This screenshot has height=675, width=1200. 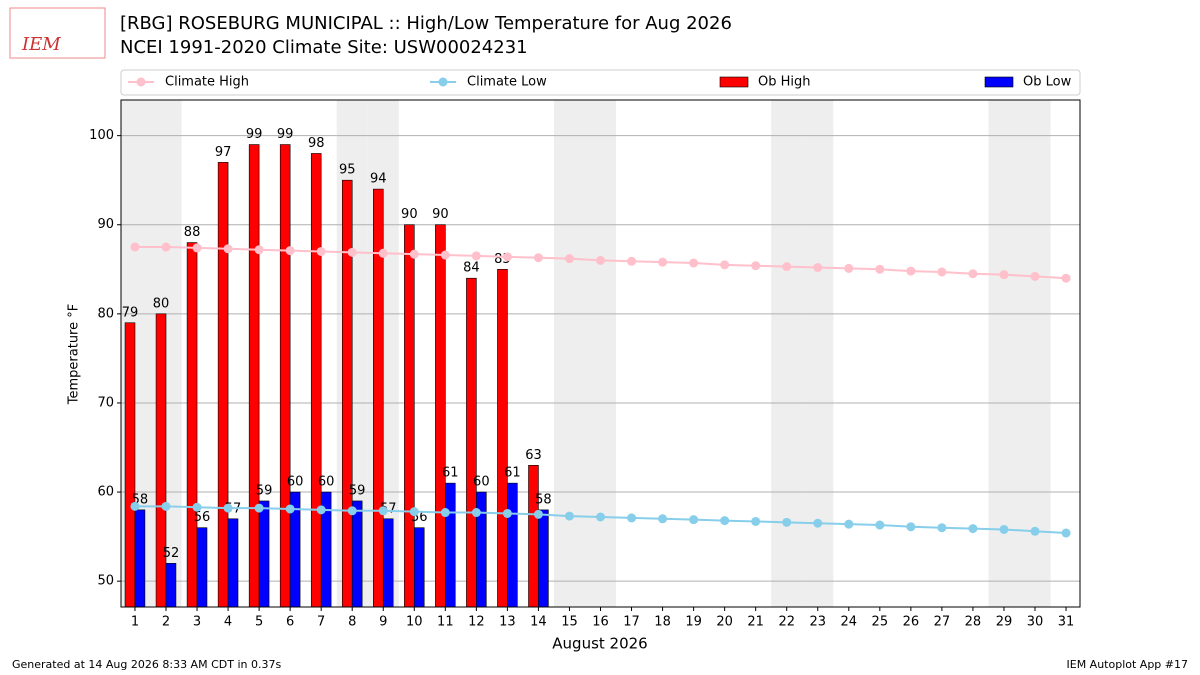 I want to click on x-tick-label: 18, so click(x=662, y=622).